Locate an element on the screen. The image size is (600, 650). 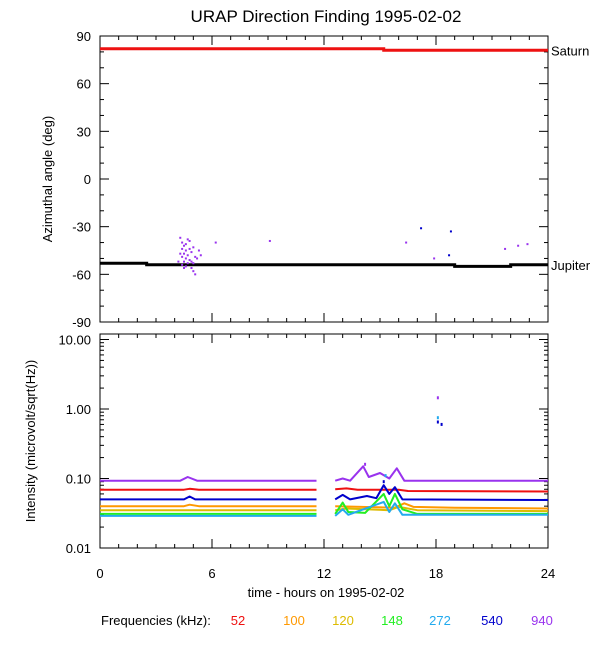
x-tick-label: 6 is located at coordinates (211, 573).